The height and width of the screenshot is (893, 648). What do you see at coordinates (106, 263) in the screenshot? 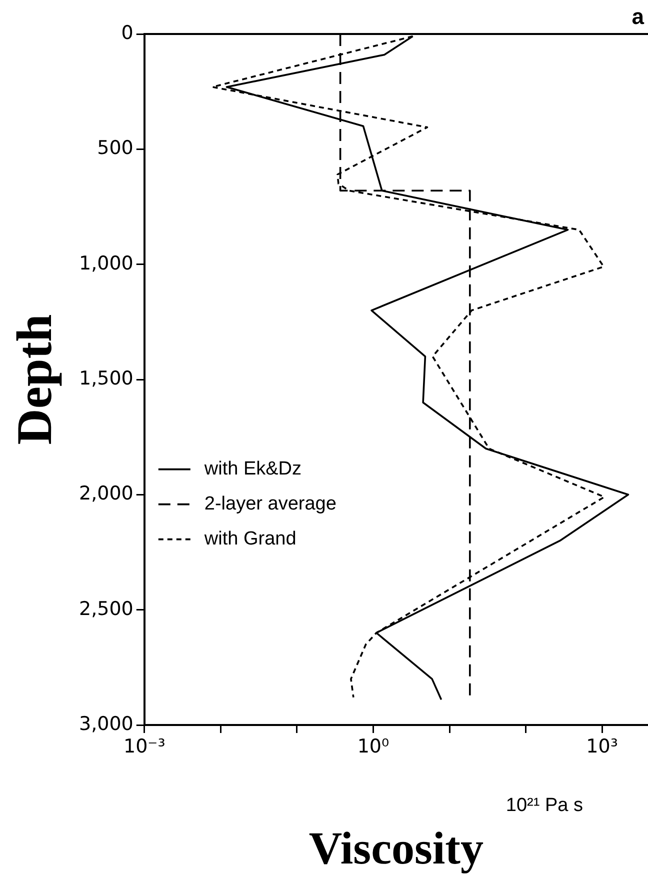
I see `y-tick-label: 1,000` at bounding box center [106, 263].